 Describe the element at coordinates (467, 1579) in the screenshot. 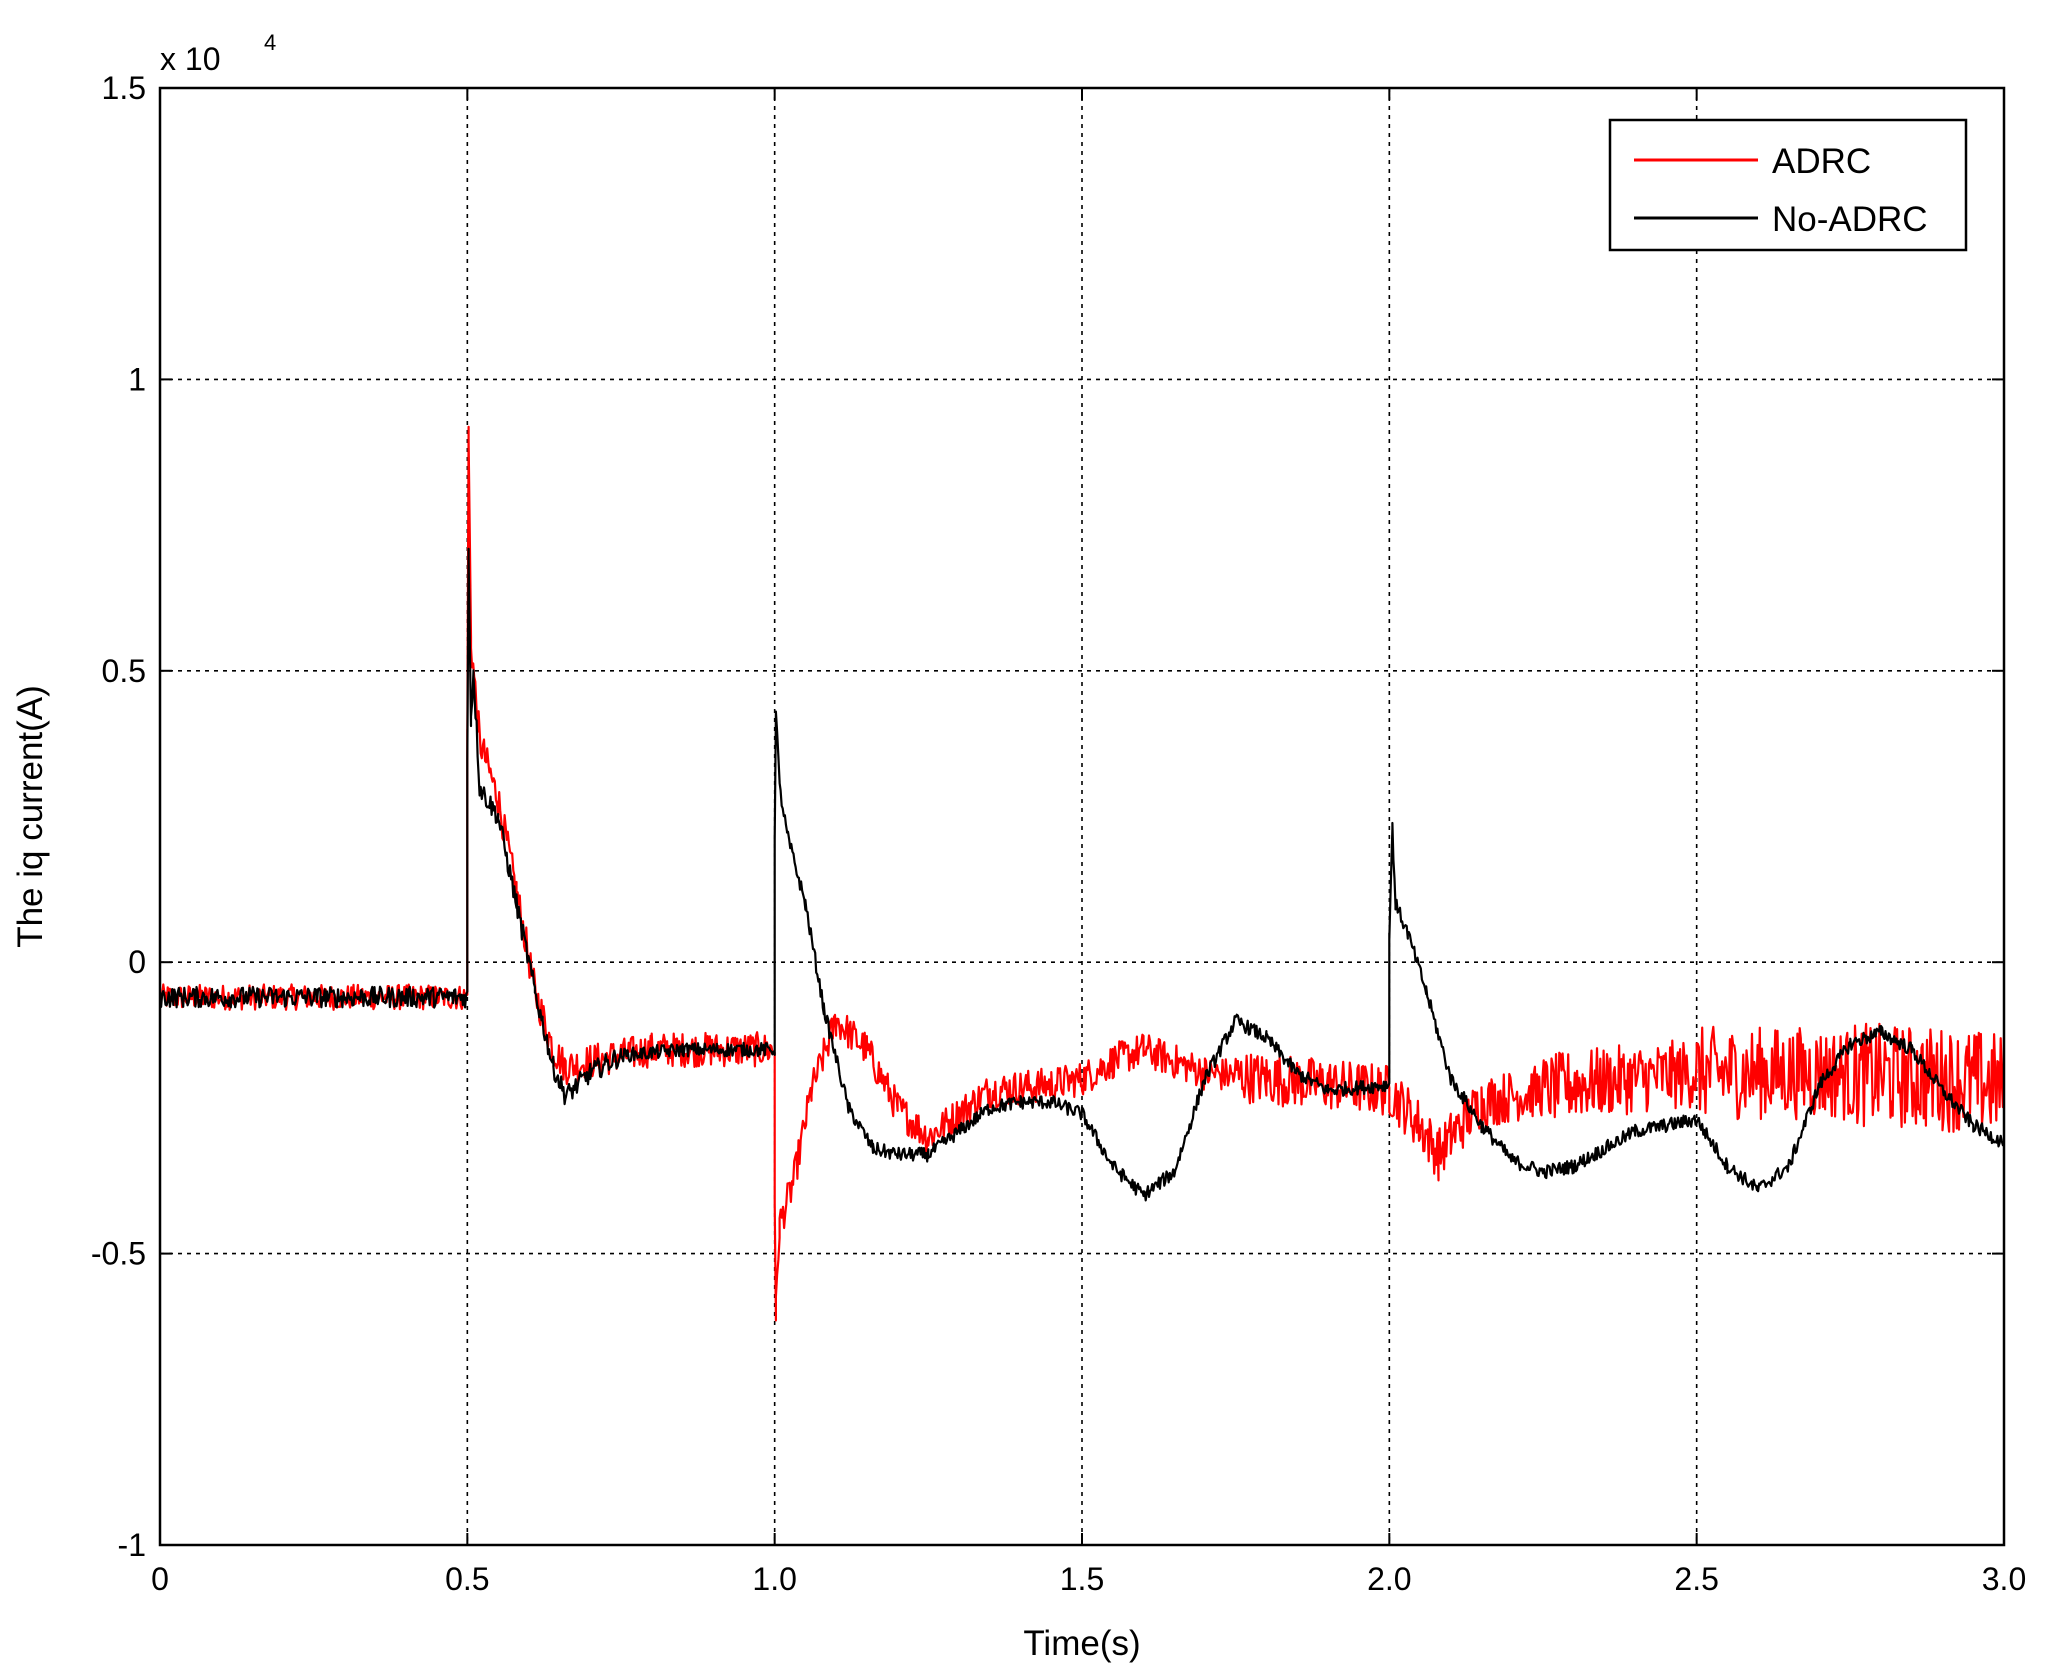

I see `x-tick-label: 0.5` at that location.